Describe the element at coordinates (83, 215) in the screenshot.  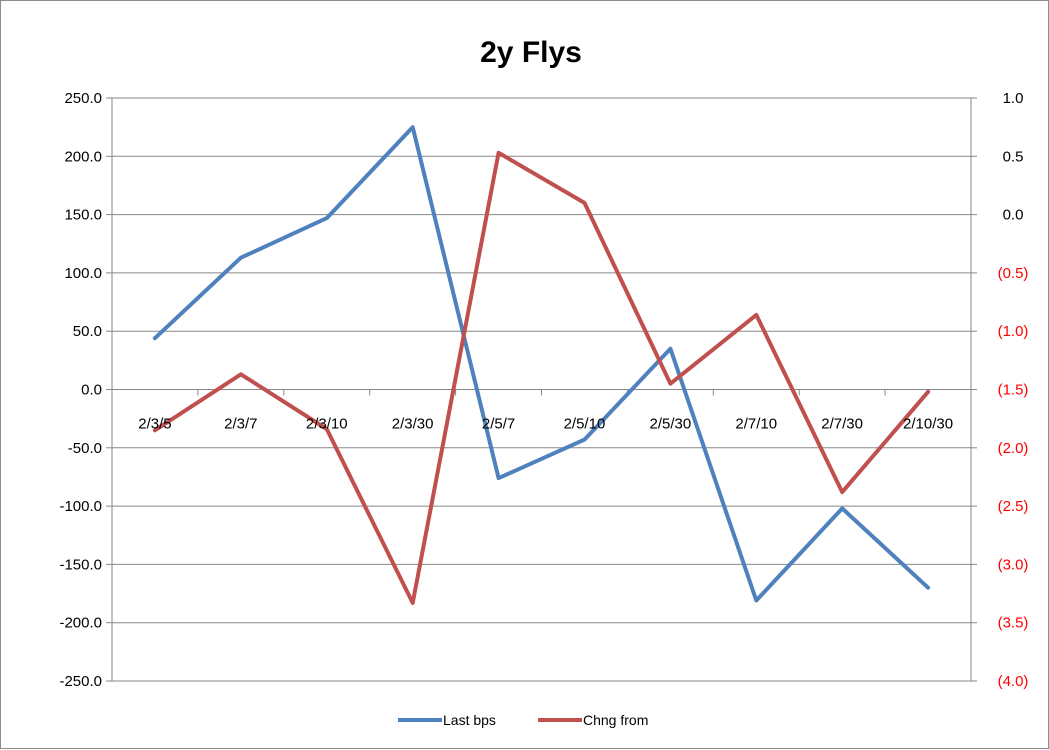
I see `y-left-tick-label: 150.0` at that location.